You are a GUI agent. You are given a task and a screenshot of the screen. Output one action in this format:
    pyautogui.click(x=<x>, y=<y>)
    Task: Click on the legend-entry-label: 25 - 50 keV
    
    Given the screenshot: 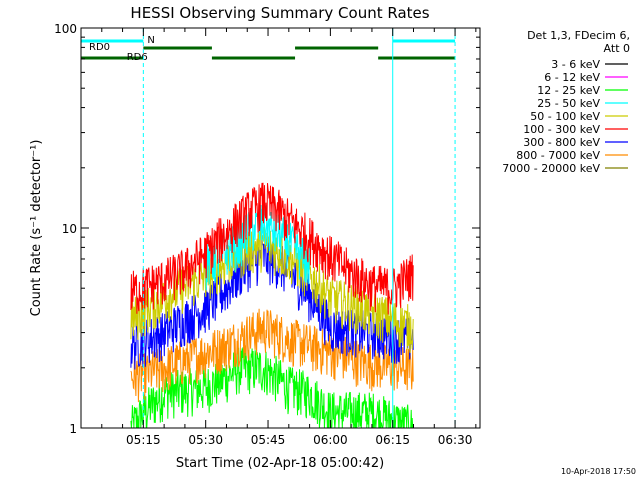 What is the action you would take?
    pyautogui.click(x=568, y=103)
    